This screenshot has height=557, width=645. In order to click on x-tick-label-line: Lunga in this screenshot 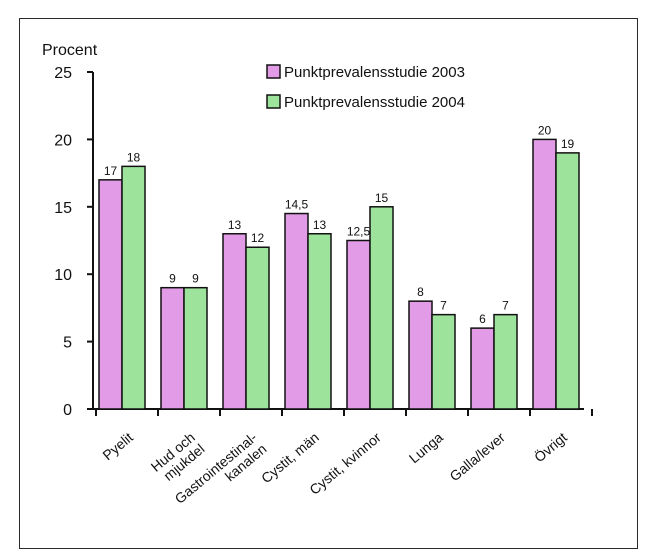, I will do `click(426, 447)`.